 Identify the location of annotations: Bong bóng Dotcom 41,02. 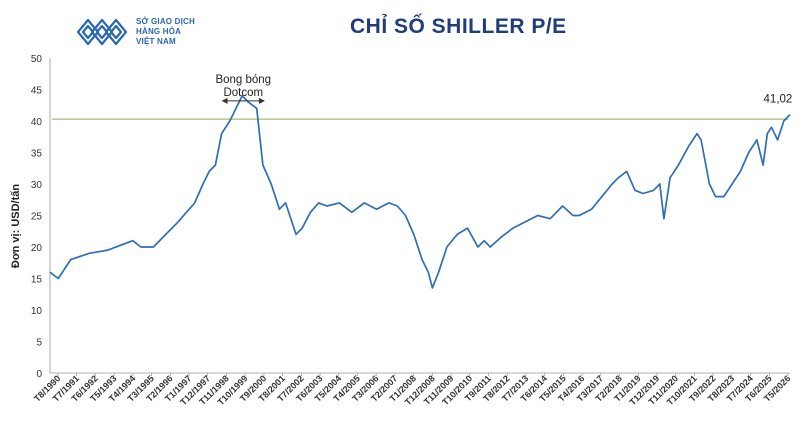
(503, 90).